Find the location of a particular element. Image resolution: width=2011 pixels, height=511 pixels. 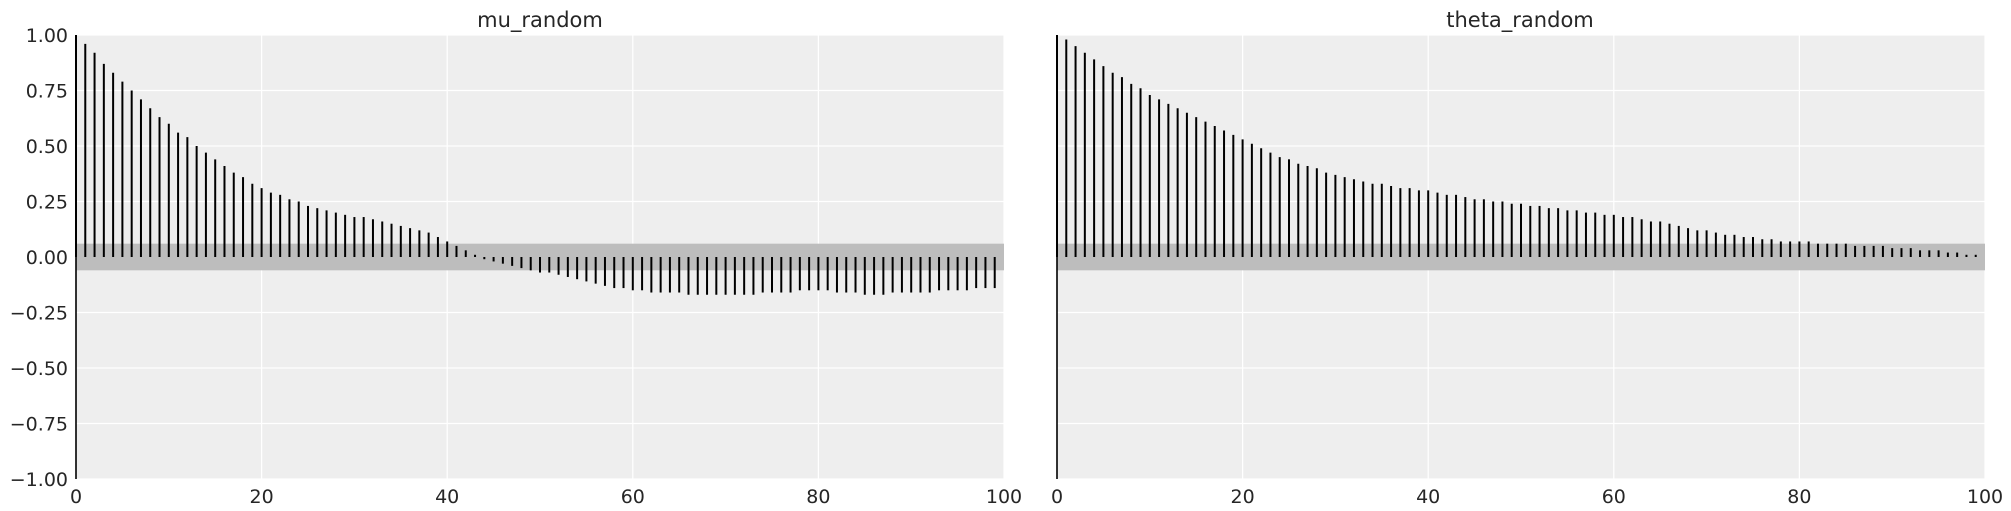

y-tick-label: −1.00 is located at coordinates (39, 480).